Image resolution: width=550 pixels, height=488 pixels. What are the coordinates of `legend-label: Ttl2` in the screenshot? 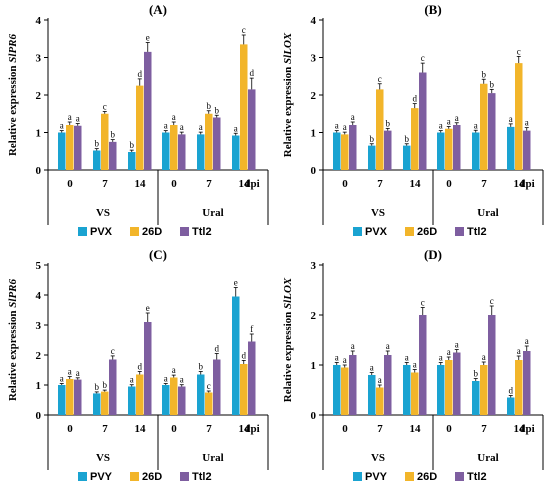 It's located at (477, 477).